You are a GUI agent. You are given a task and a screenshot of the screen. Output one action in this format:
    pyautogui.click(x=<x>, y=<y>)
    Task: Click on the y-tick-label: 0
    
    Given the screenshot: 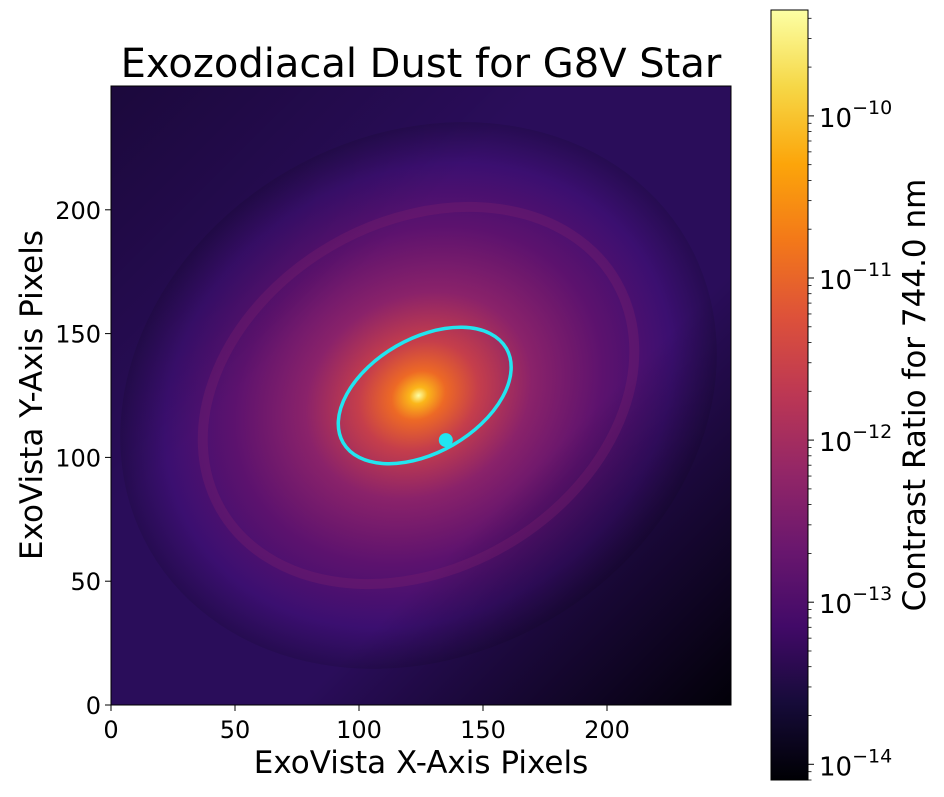 What is the action you would take?
    pyautogui.click(x=93, y=706)
    